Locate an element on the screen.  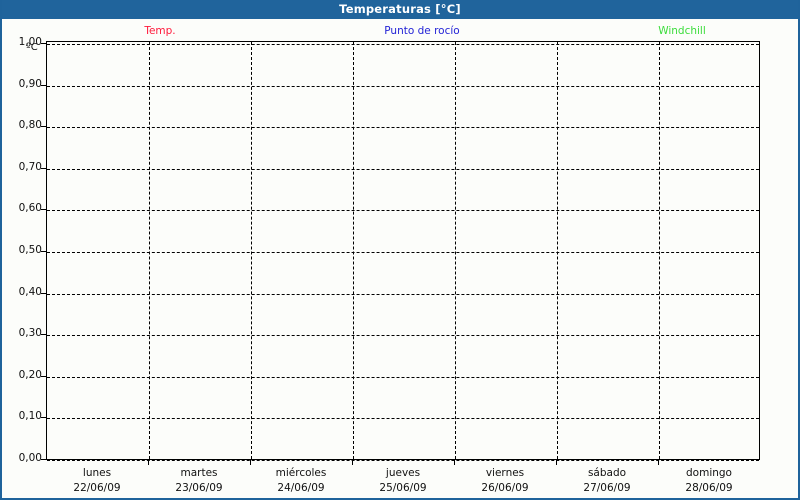
x-axis-tick-label-day: viernes is located at coordinates (505, 473).